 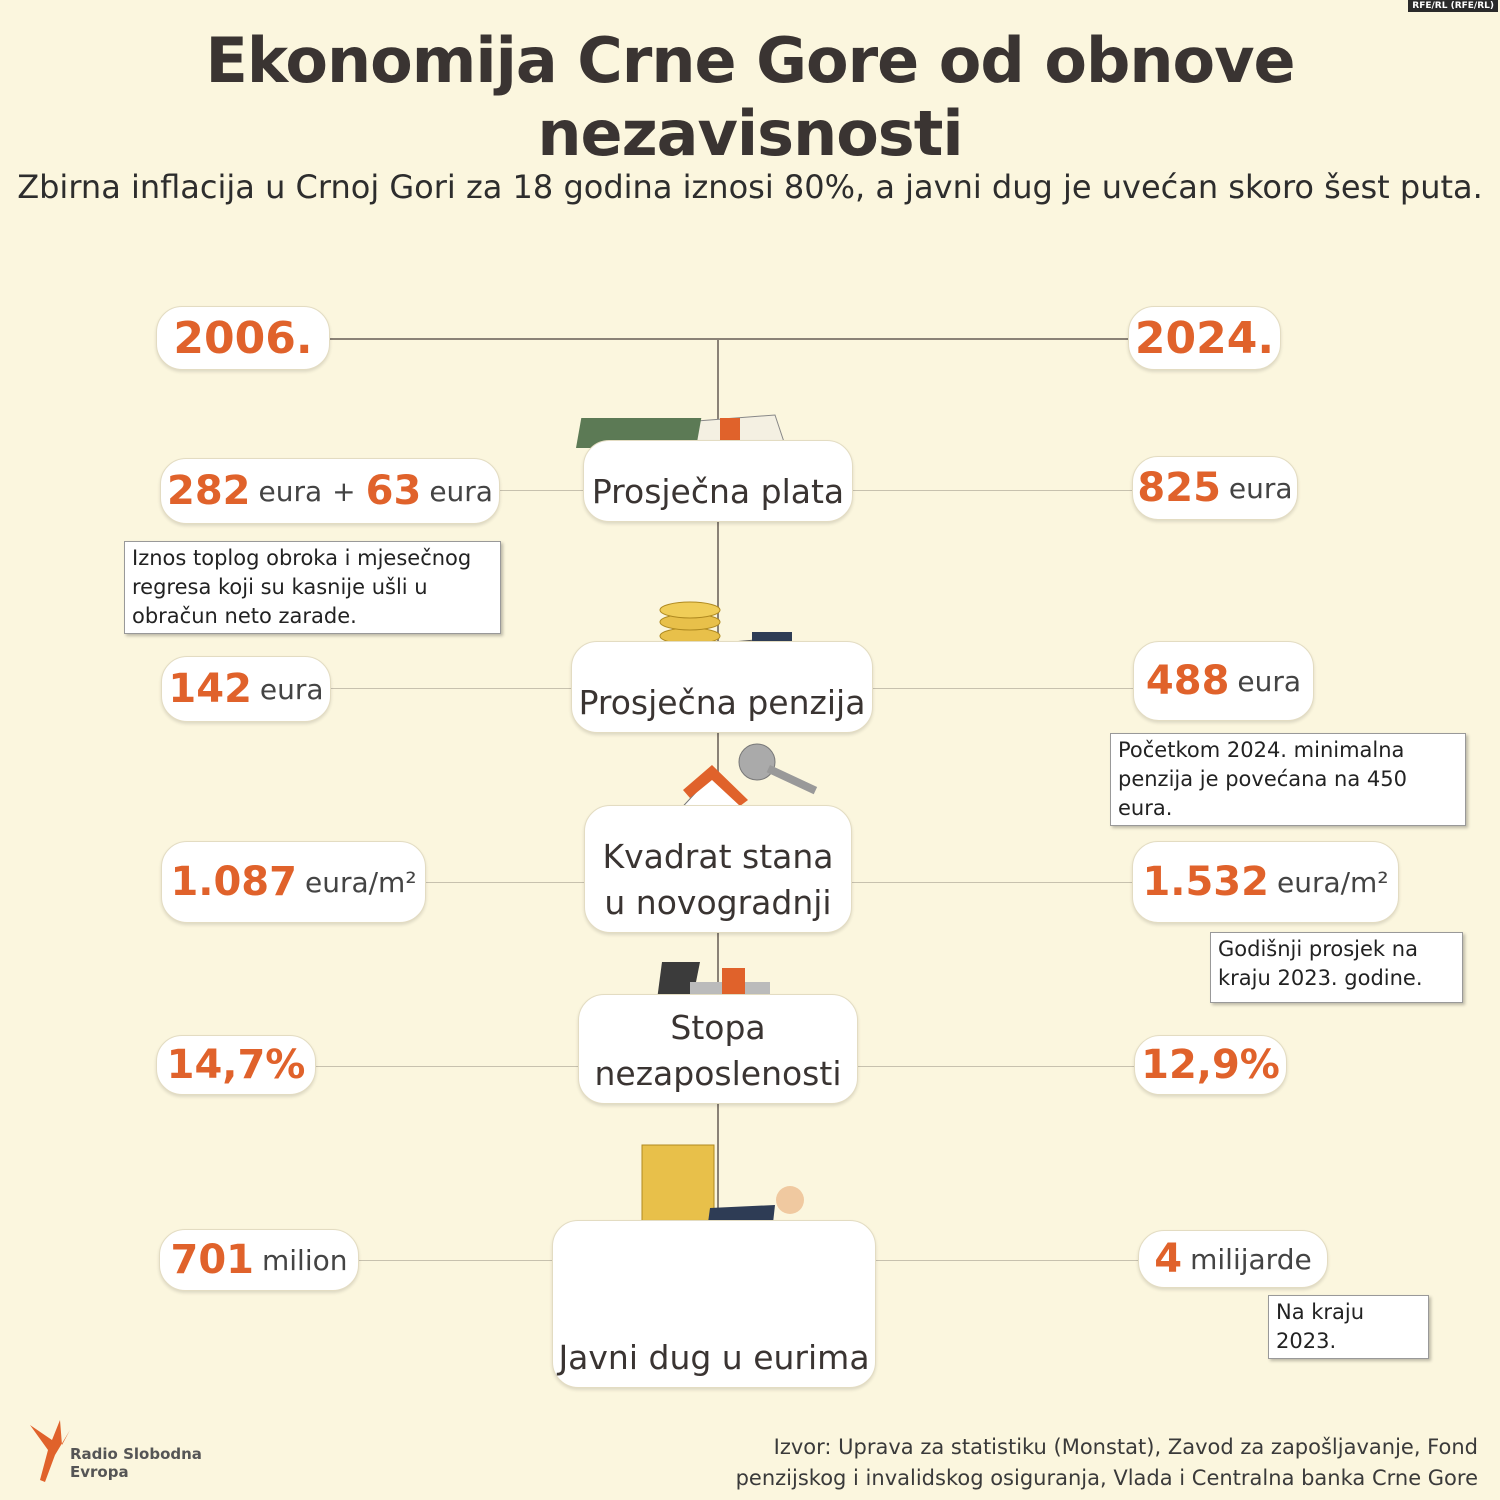 What do you see at coordinates (393, 491) in the screenshot?
I see `value: 63` at bounding box center [393, 491].